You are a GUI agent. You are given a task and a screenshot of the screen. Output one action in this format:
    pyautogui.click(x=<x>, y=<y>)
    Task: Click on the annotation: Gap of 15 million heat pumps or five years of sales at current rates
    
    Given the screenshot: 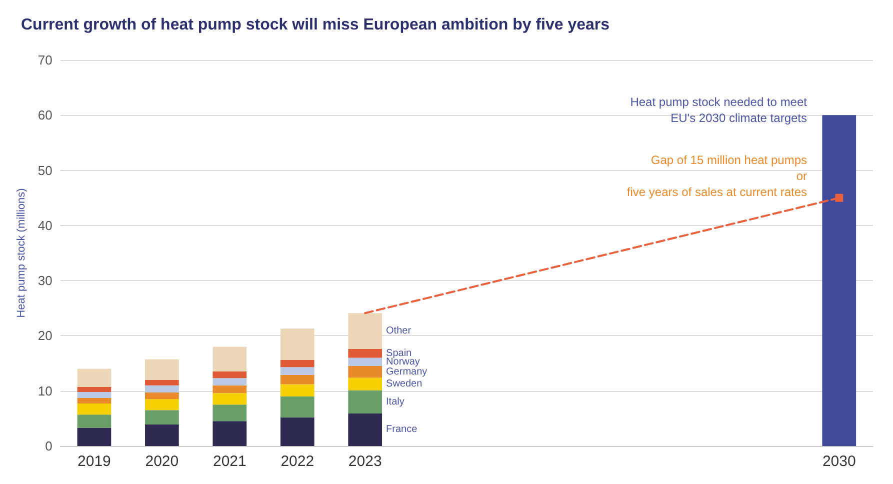 What is the action you would take?
    pyautogui.click(x=716, y=176)
    